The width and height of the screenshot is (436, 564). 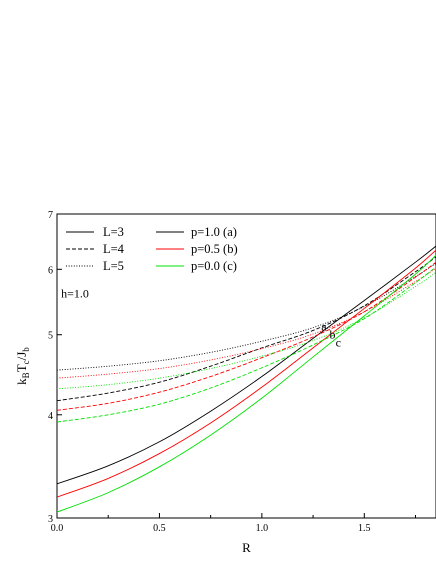 I want to click on ylabel-t: T, so click(x=21, y=368).